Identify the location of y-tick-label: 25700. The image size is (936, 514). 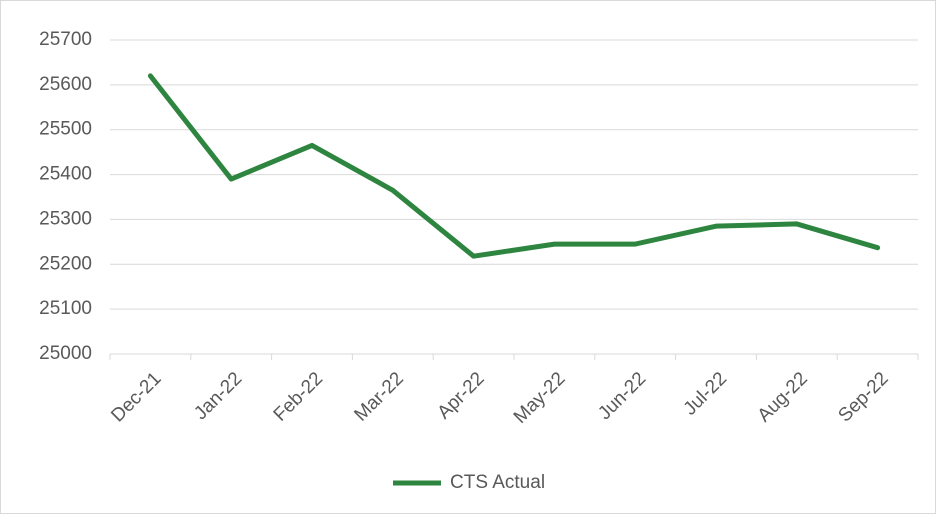
(65, 39).